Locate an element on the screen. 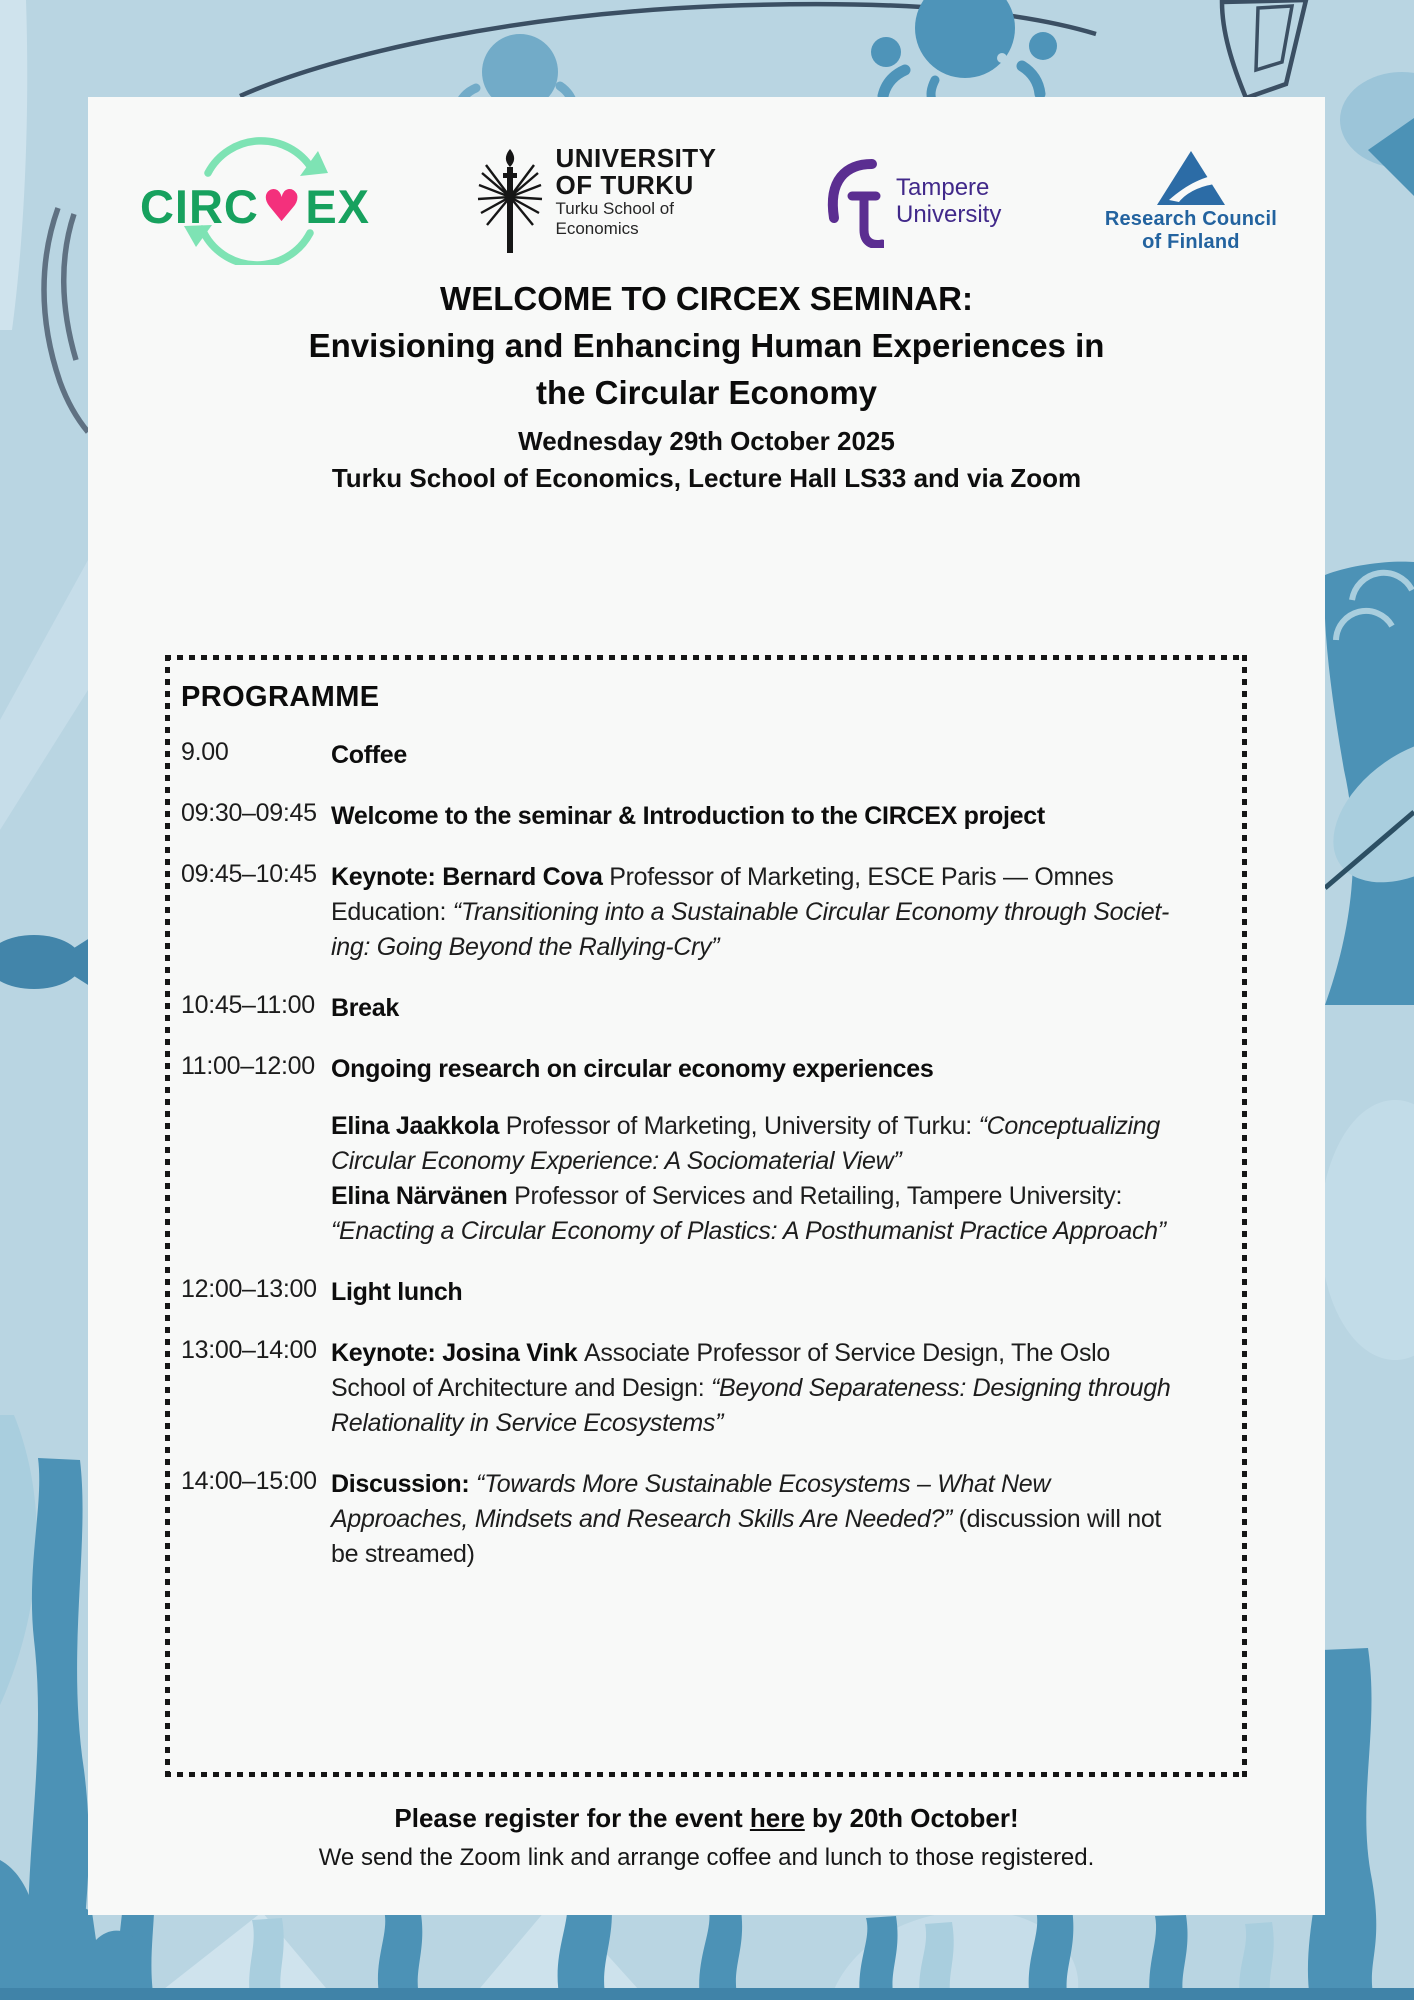  programme-time: 11:00–12:00 is located at coordinates (248, 1066).